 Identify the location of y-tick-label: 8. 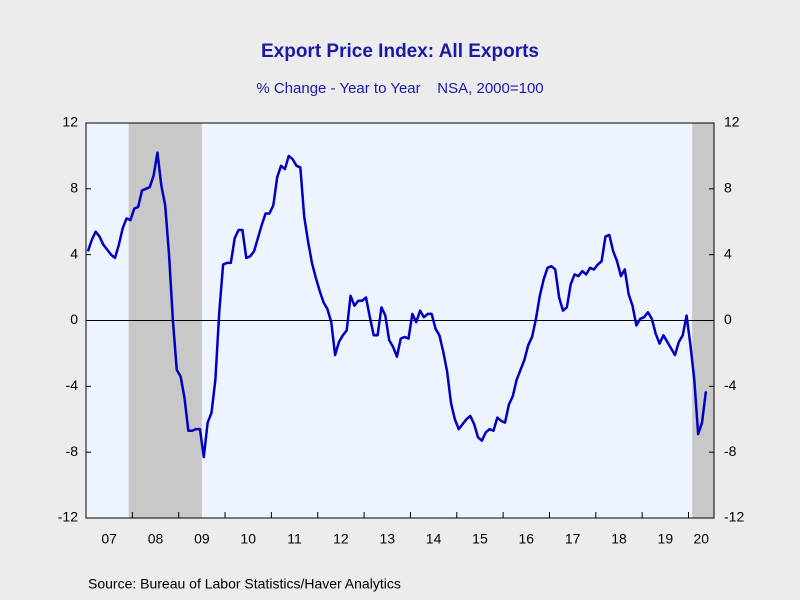
(74, 188).